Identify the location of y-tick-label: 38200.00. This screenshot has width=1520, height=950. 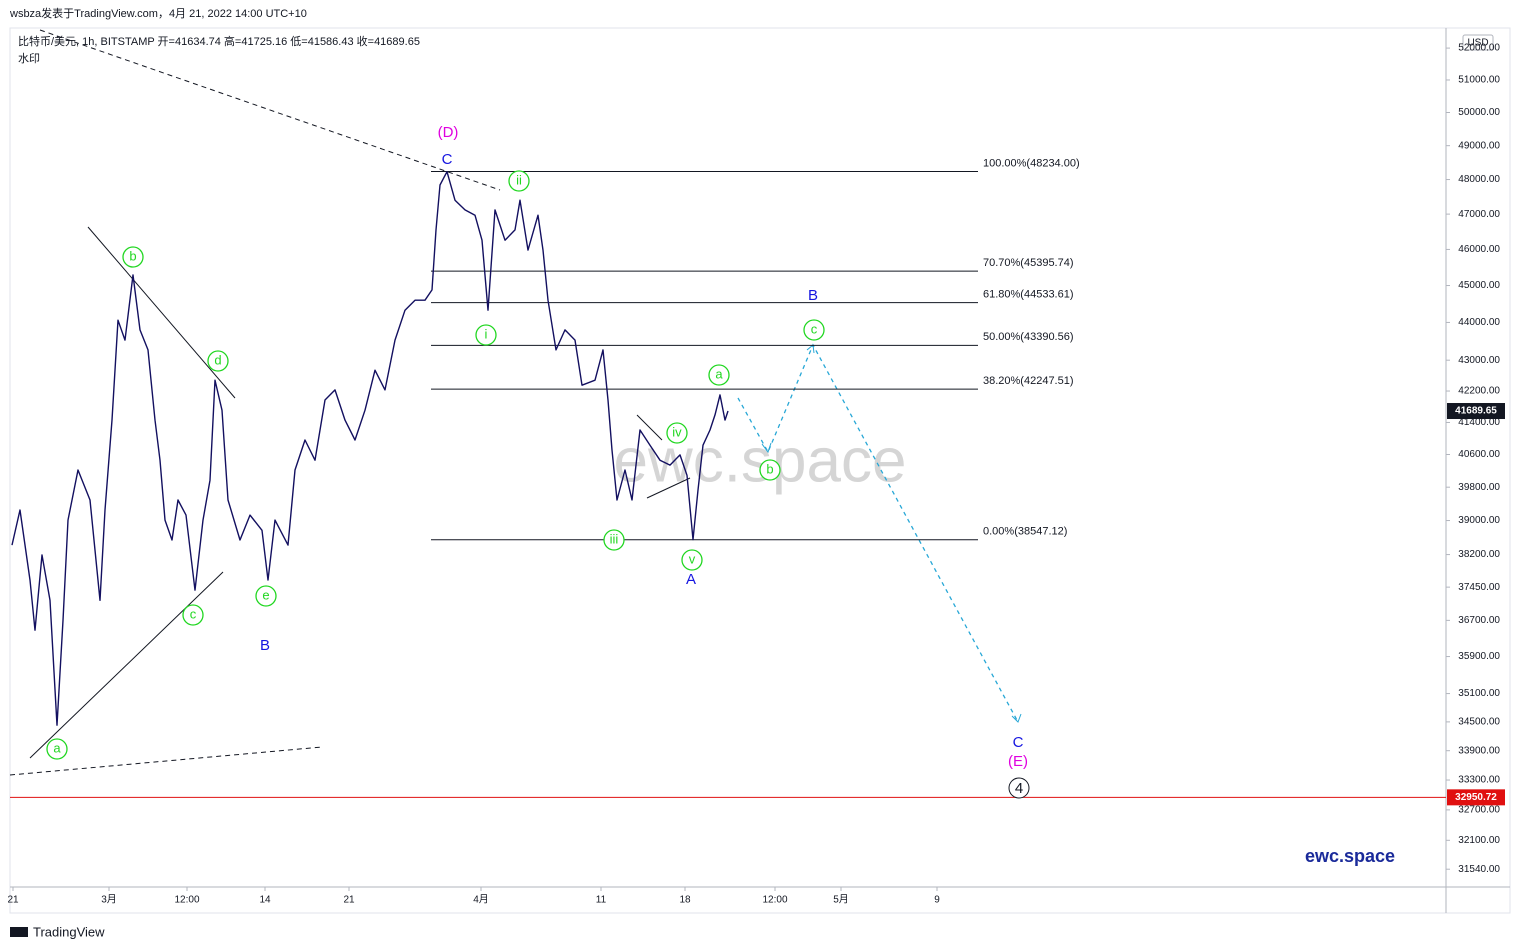
(1479, 554).